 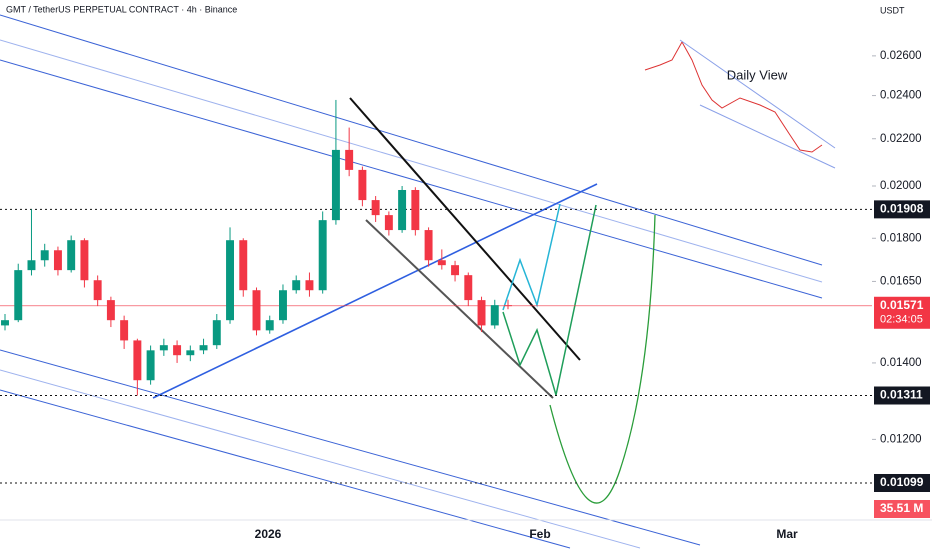 What do you see at coordinates (787, 534) in the screenshot?
I see `x-tick-label: Mar` at bounding box center [787, 534].